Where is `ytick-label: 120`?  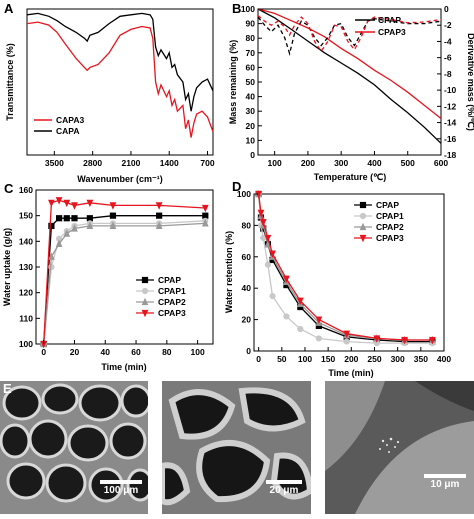
ytick-label: 120 is located at coordinates (26, 293).